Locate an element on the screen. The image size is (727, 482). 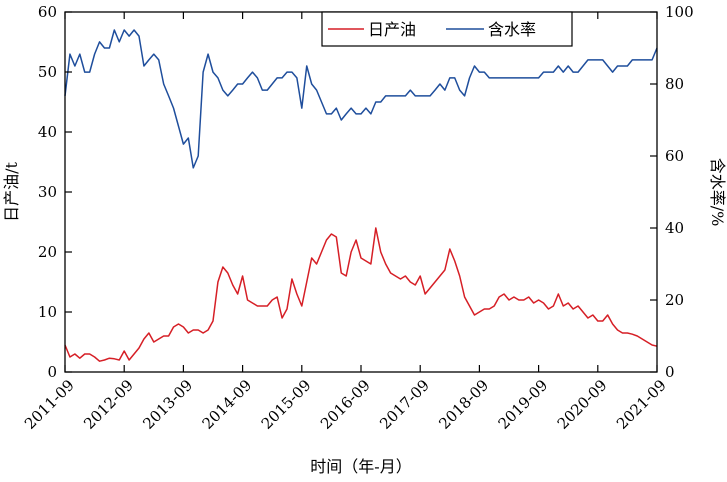
y-right-tick-label: 0 is located at coordinates (670, 372).